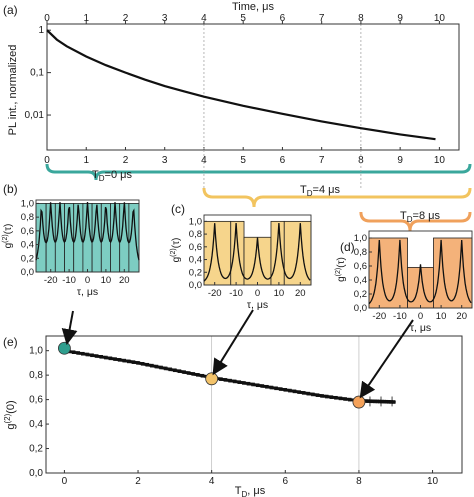  What do you see at coordinates (36, 351) in the screenshot?
I see `panel-e-ytick-label: 1,0` at bounding box center [36, 351].